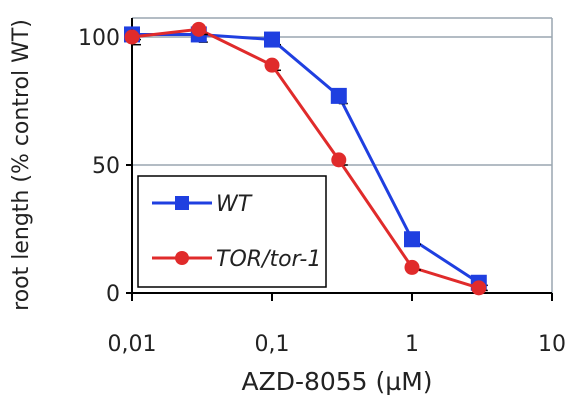  I want to click on y-axis-label: root length (% control WT), so click(21, 165).